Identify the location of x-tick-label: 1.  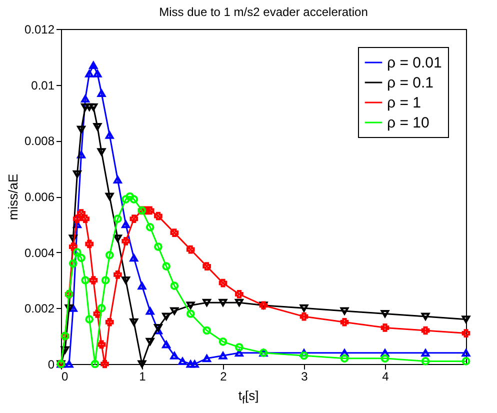
(142, 377).